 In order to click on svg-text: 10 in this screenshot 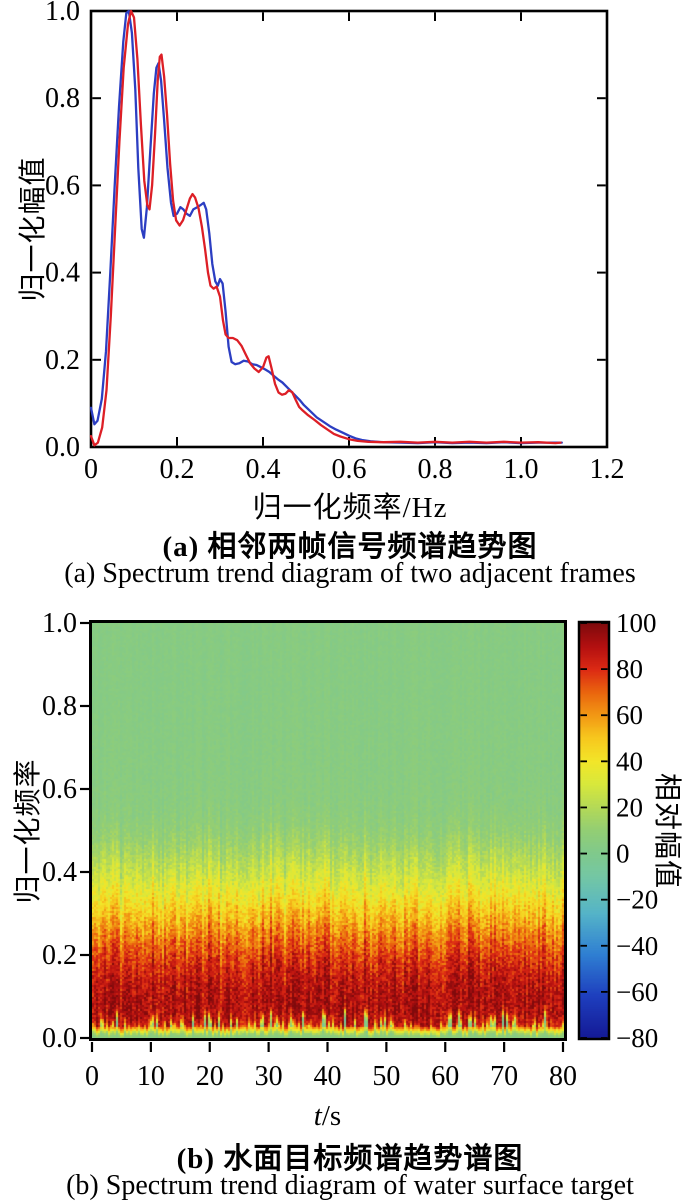, I will do `click(151, 1076)`.